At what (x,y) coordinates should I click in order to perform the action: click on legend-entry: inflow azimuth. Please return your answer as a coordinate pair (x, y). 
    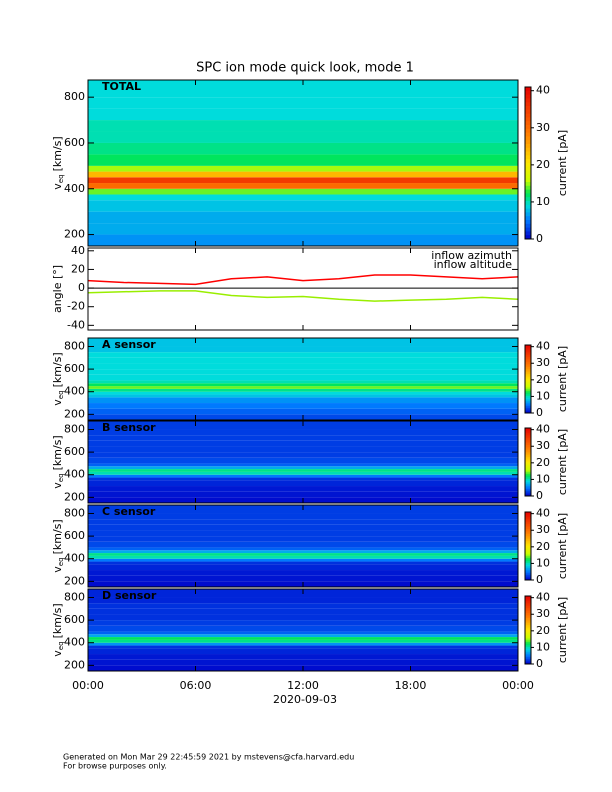
    Looking at the image, I should click on (471, 255).